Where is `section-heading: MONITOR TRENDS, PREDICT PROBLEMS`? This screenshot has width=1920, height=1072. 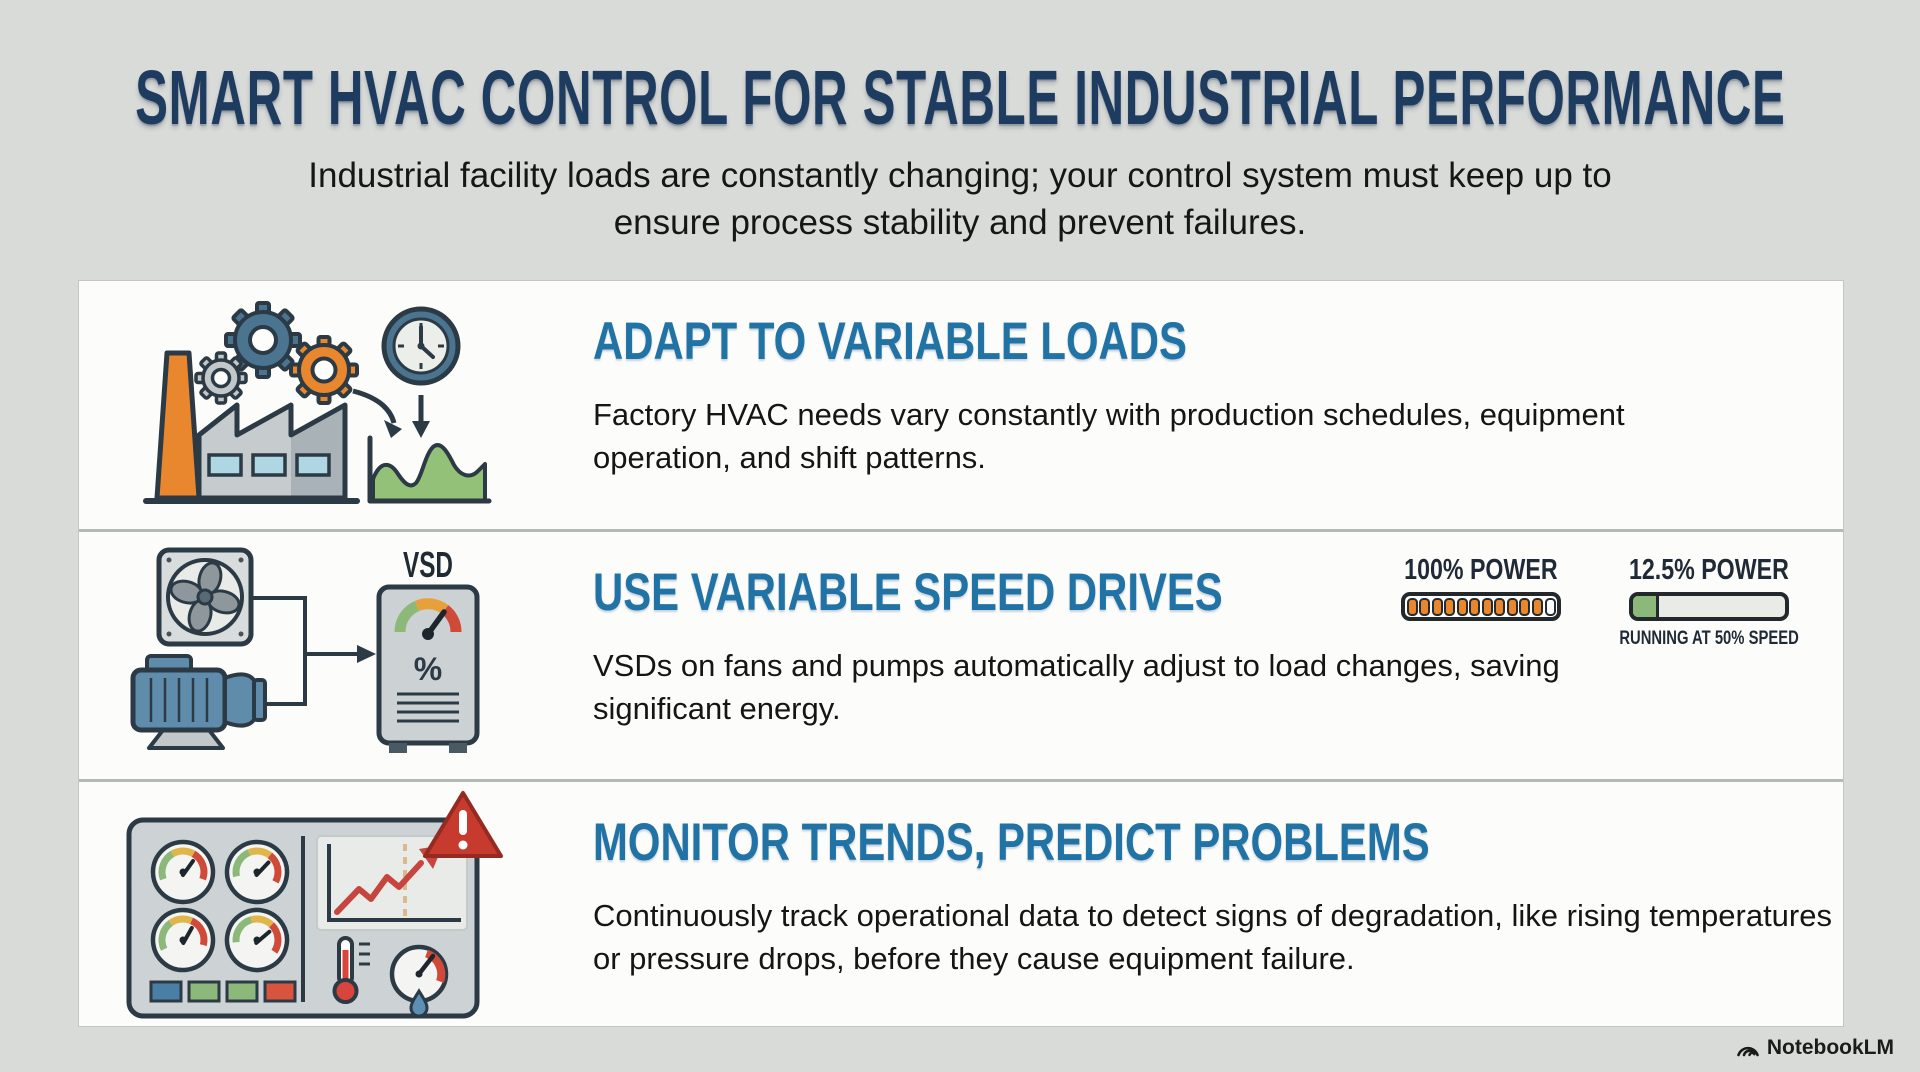 section-heading: MONITOR TRENDS, PREDICT PROBLEMS is located at coordinates (1011, 842).